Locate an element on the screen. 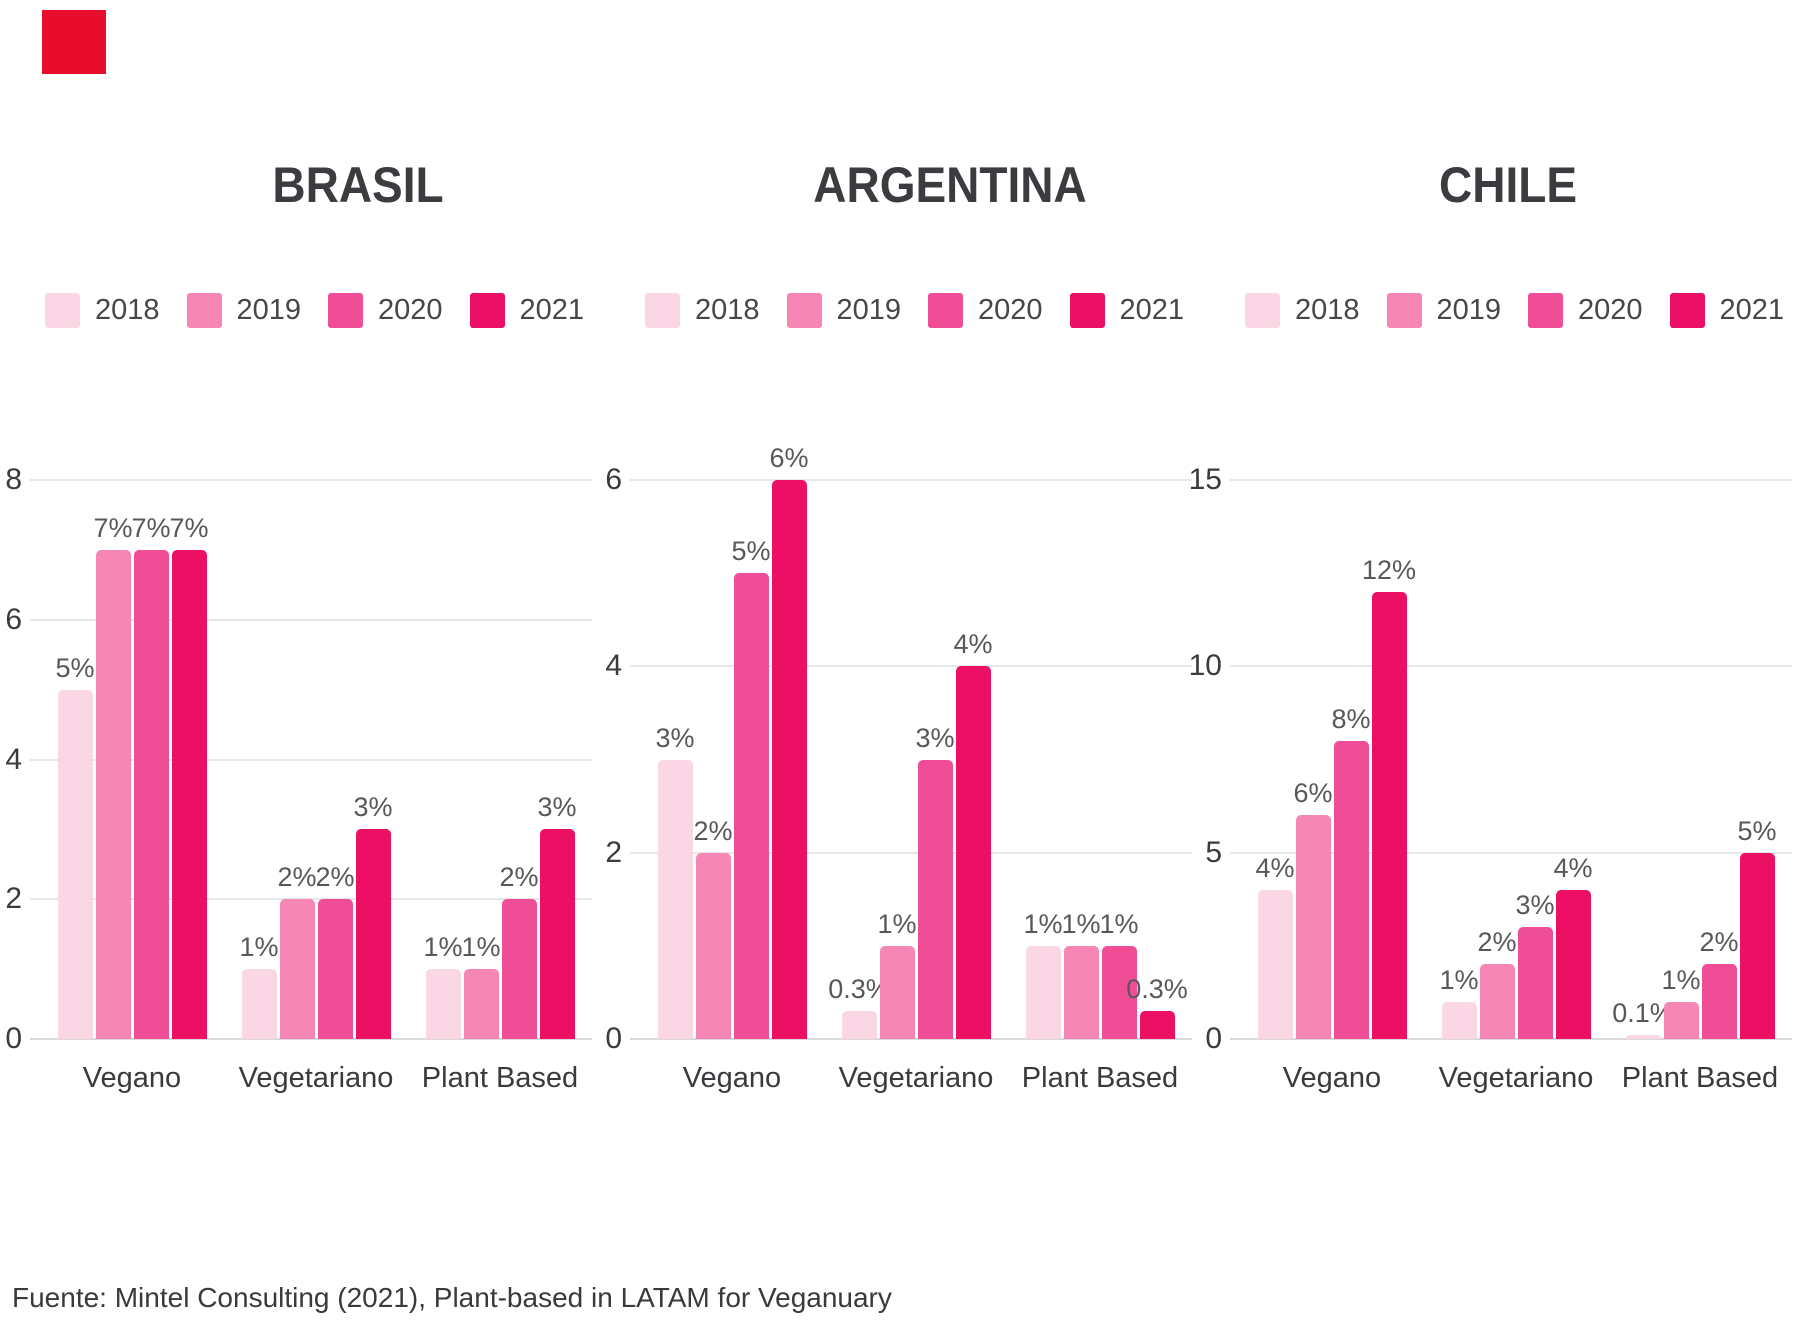 This screenshot has width=1800, height=1320. y-tick-label: 8 is located at coordinates (13, 479).